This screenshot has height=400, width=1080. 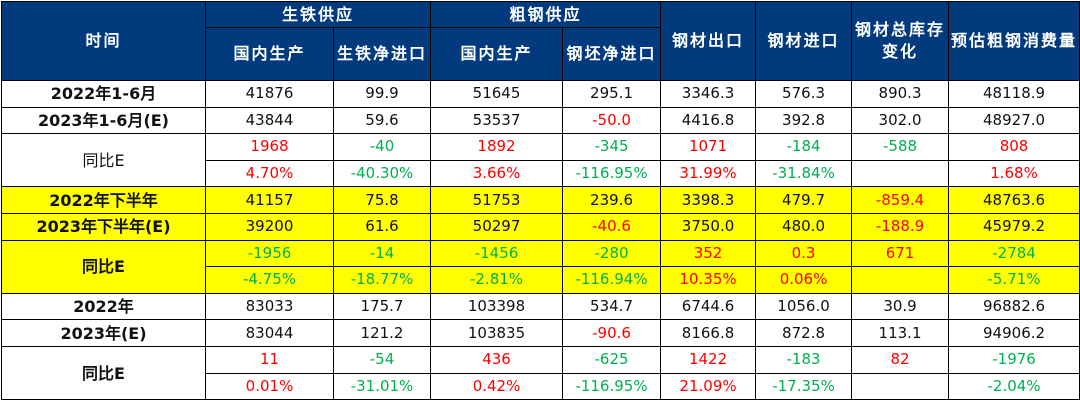 I want to click on data-cell: 96882.6, so click(x=1014, y=306).